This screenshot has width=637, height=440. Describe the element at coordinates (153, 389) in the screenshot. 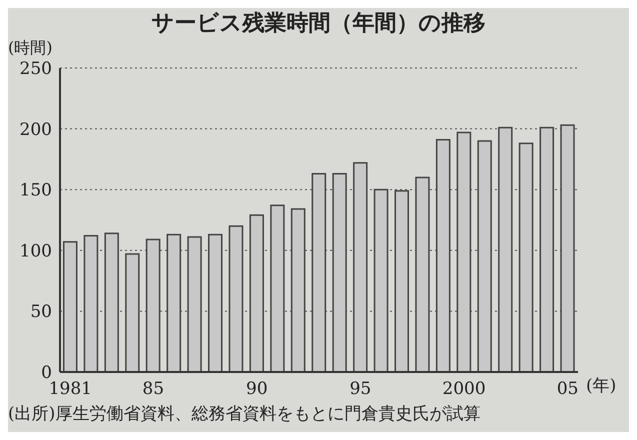

I see `x-tick-label: 85` at that location.